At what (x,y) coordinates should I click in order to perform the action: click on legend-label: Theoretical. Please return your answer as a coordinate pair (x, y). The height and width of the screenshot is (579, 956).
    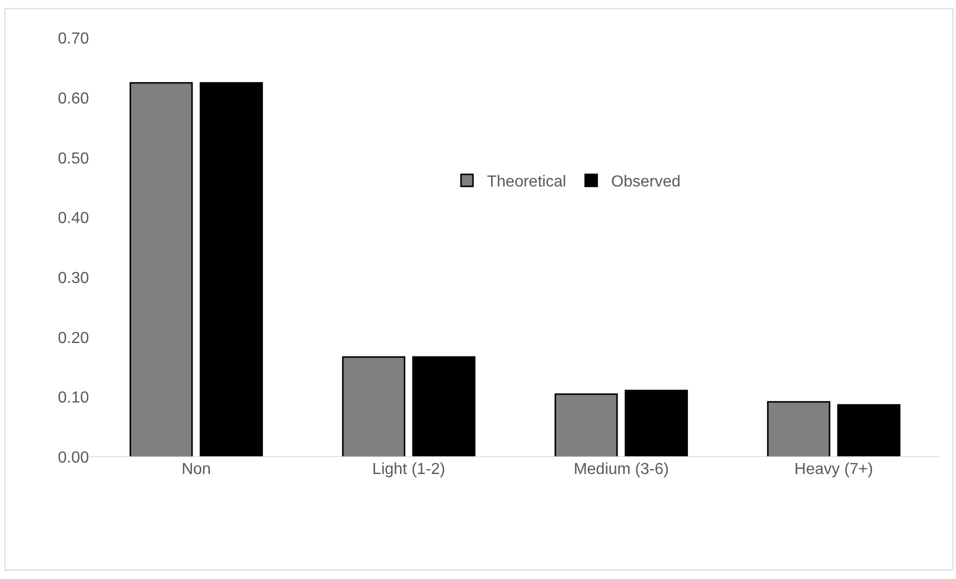
    Looking at the image, I should click on (526, 182).